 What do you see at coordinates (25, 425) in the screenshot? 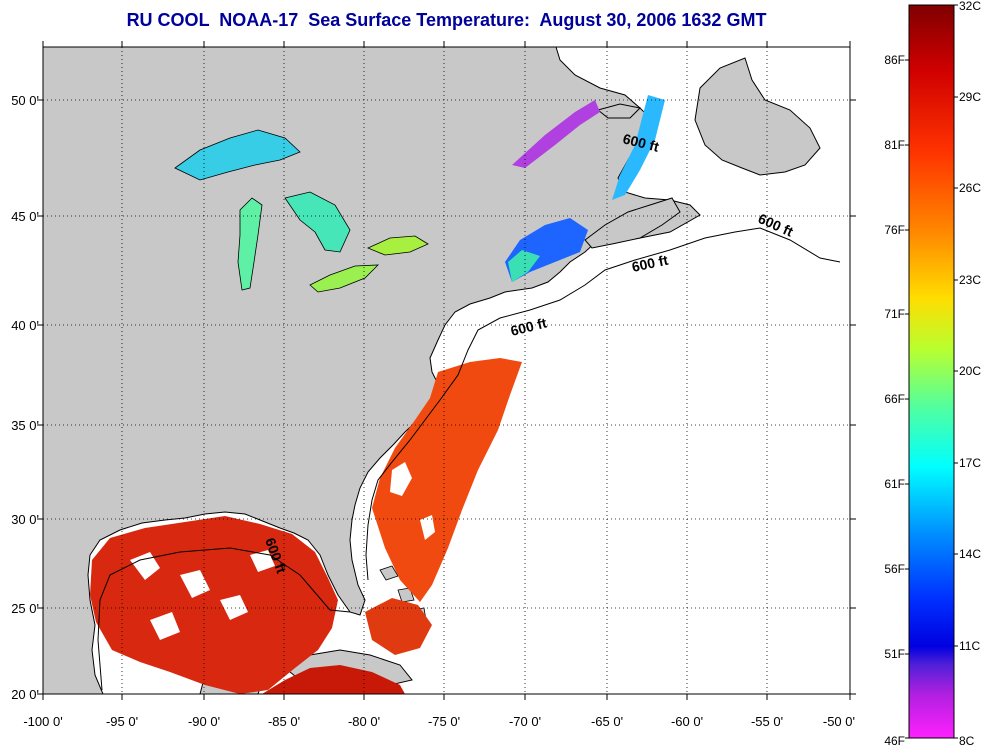
I see `lat-tick-label: 35 0'` at bounding box center [25, 425].